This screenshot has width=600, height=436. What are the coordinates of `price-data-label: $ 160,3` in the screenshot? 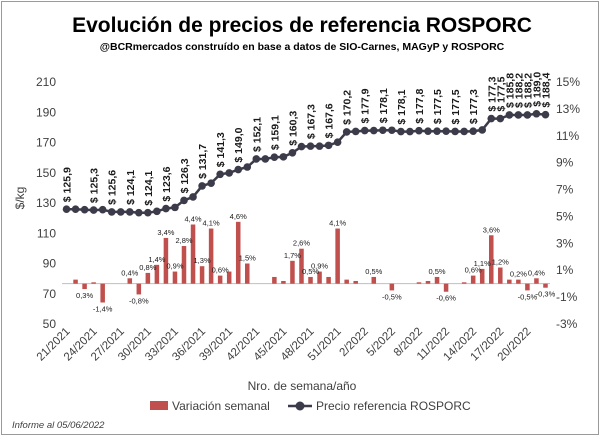 It's located at (293, 128).